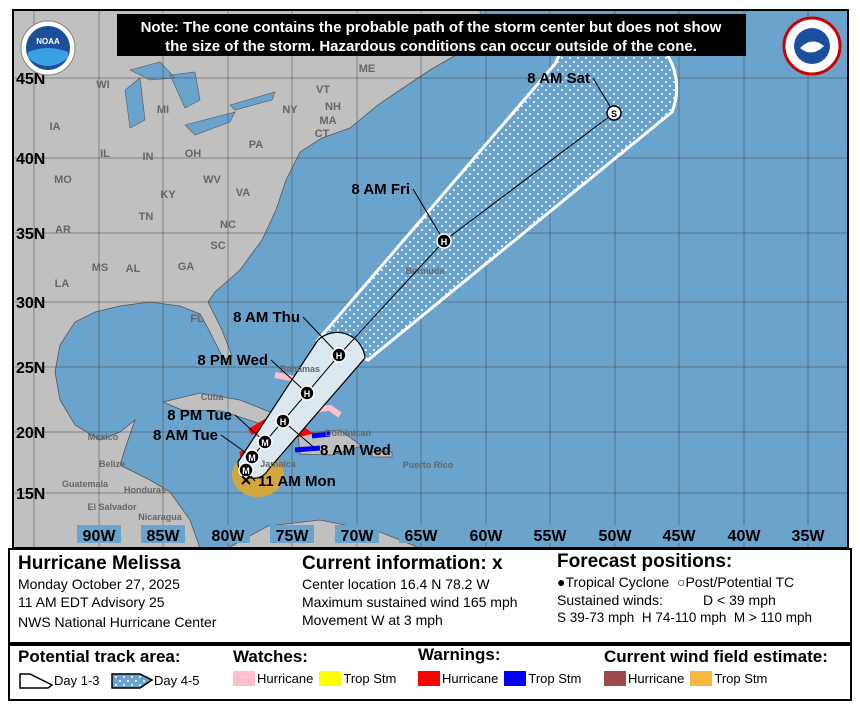 The height and width of the screenshot is (711, 860). I want to click on track-time-label: 8 PM Tue, so click(199, 415).